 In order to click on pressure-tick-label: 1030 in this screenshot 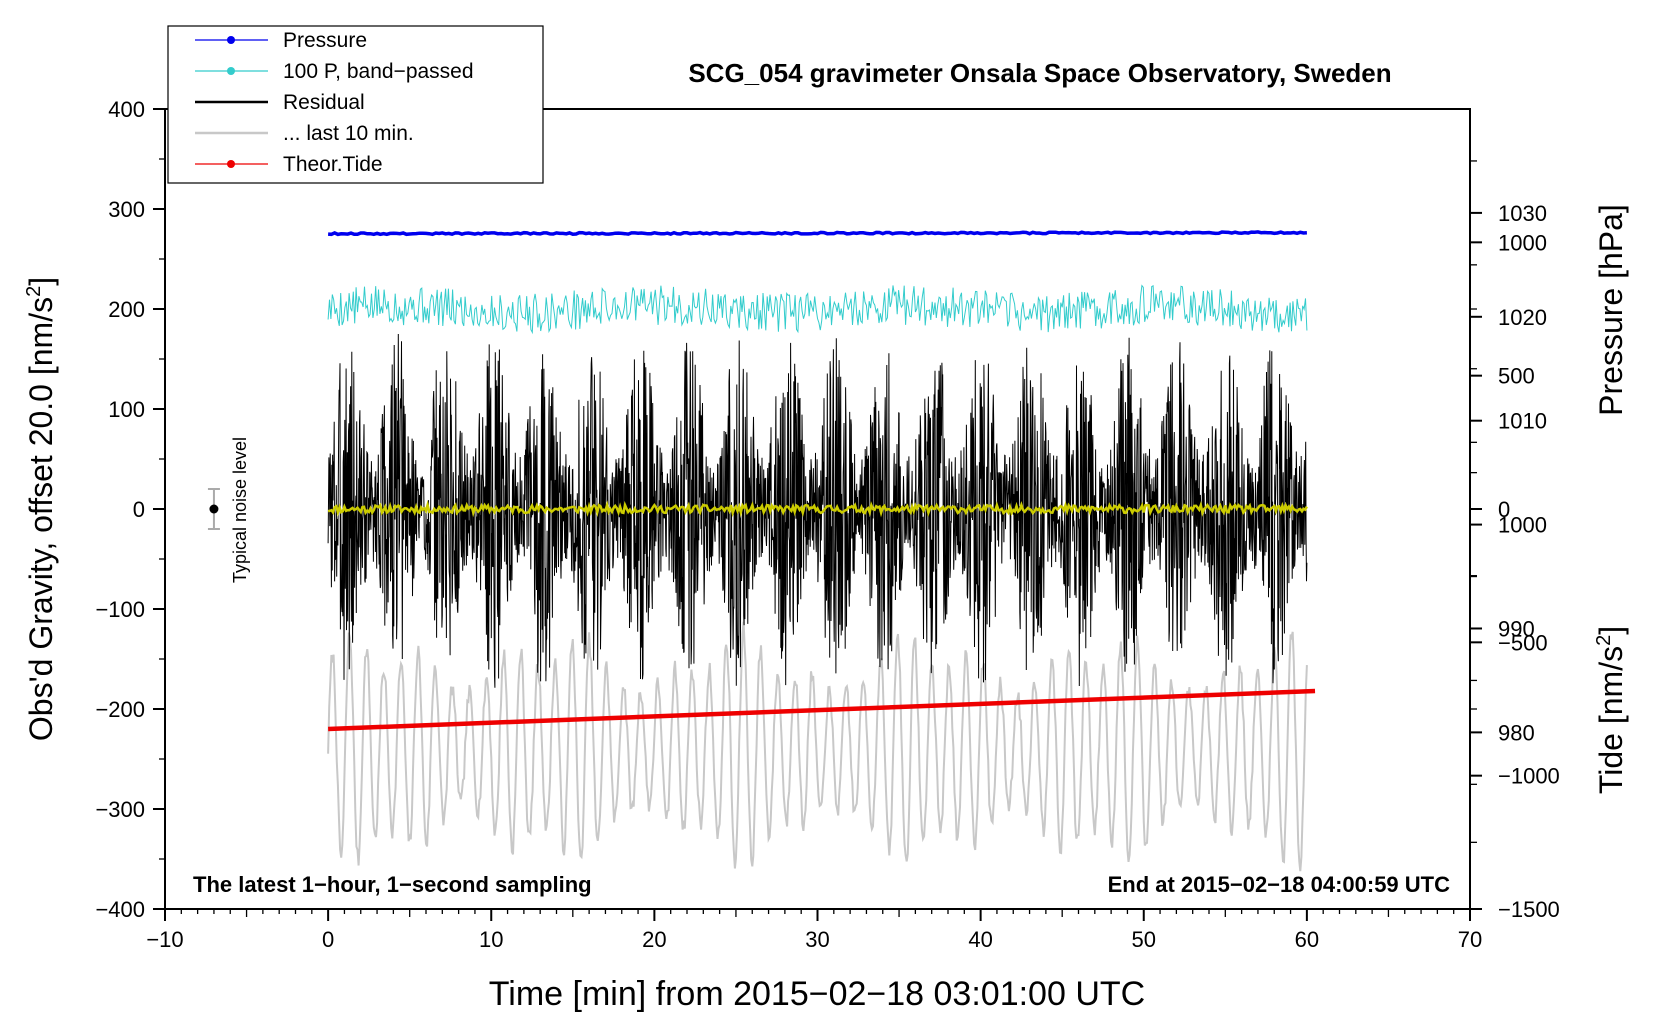, I will do `click(1522, 213)`.